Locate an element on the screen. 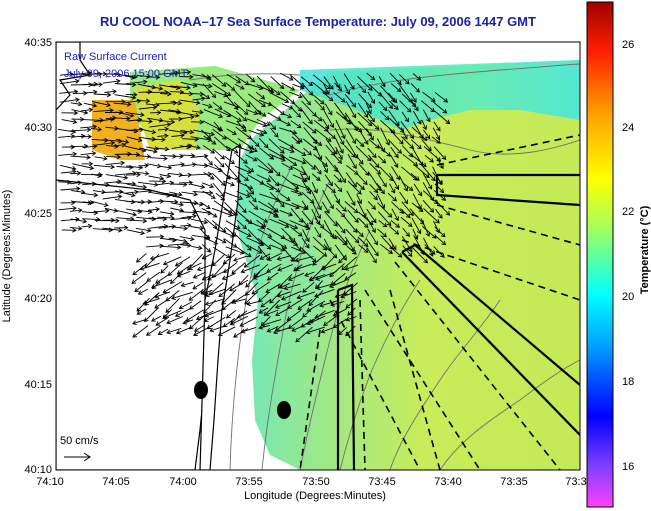 The width and height of the screenshot is (651, 511). x-tick-label: 74:10 is located at coordinates (50, 482).